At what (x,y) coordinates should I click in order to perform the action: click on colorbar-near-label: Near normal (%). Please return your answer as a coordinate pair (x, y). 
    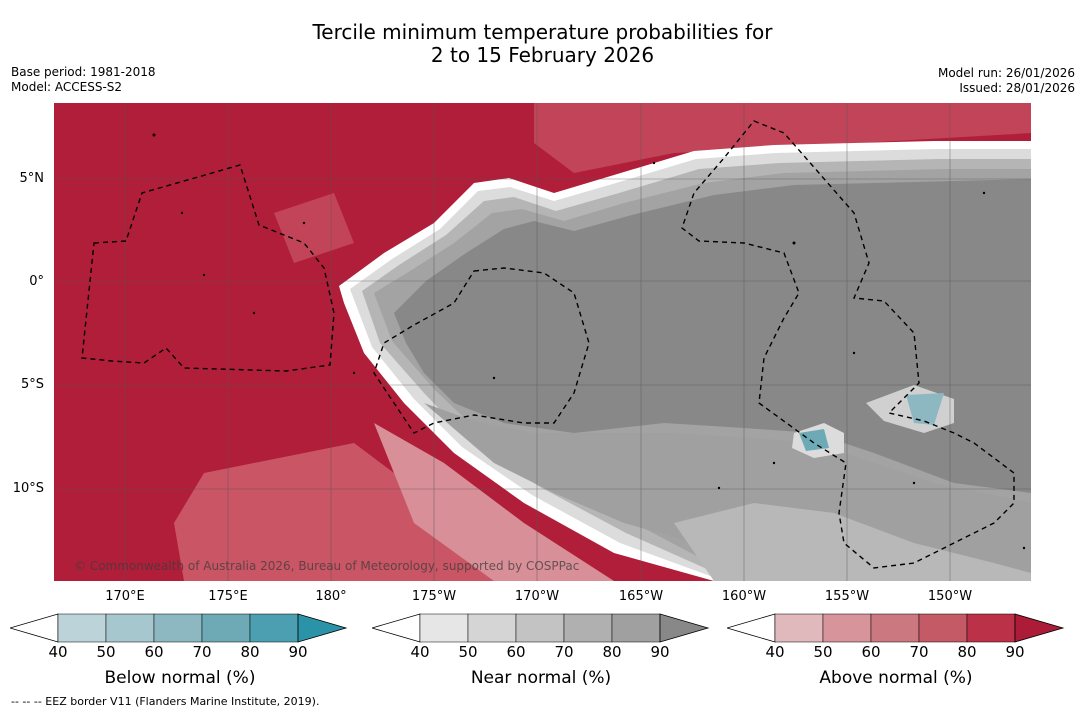
    Looking at the image, I should click on (541, 678).